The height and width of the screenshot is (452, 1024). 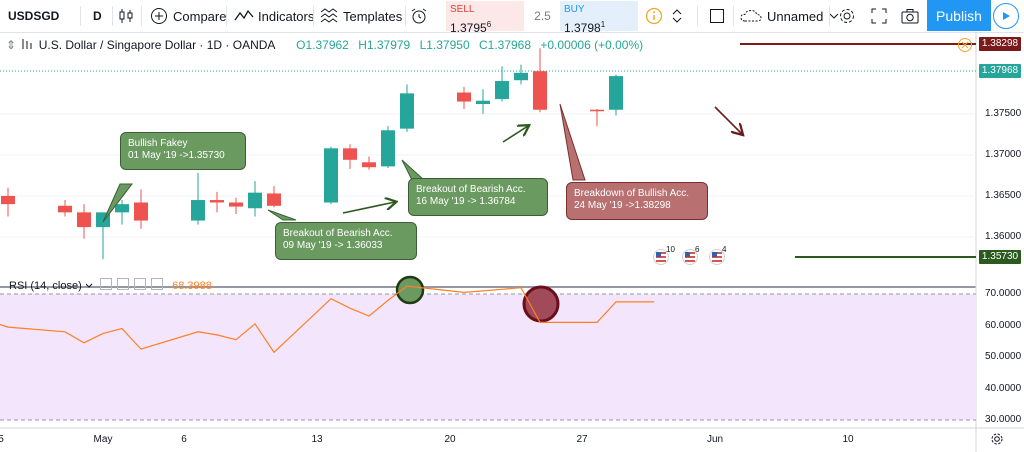 What do you see at coordinates (33, 16) in the screenshot?
I see `symbol-search: USDSGD` at bounding box center [33, 16].